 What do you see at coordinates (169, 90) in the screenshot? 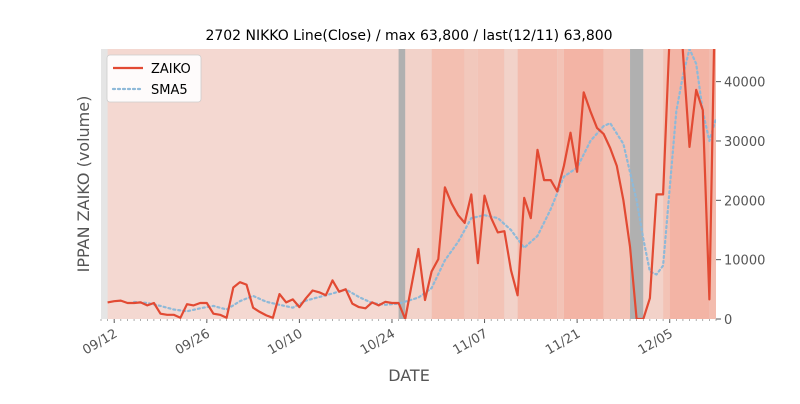
I see `legend-label-sma5: SMA5` at bounding box center [169, 90].